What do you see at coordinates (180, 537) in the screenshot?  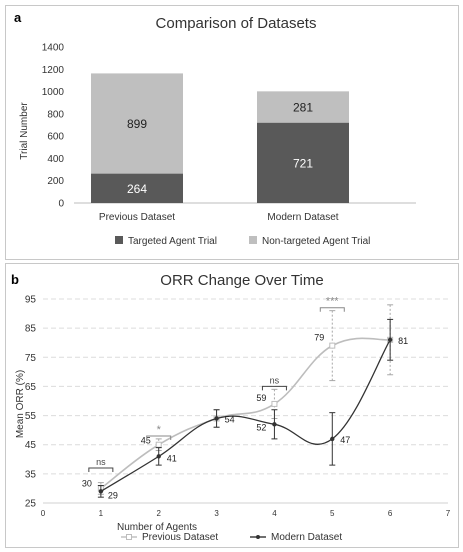 I see `legend-label: Previous Dataset` at bounding box center [180, 537].